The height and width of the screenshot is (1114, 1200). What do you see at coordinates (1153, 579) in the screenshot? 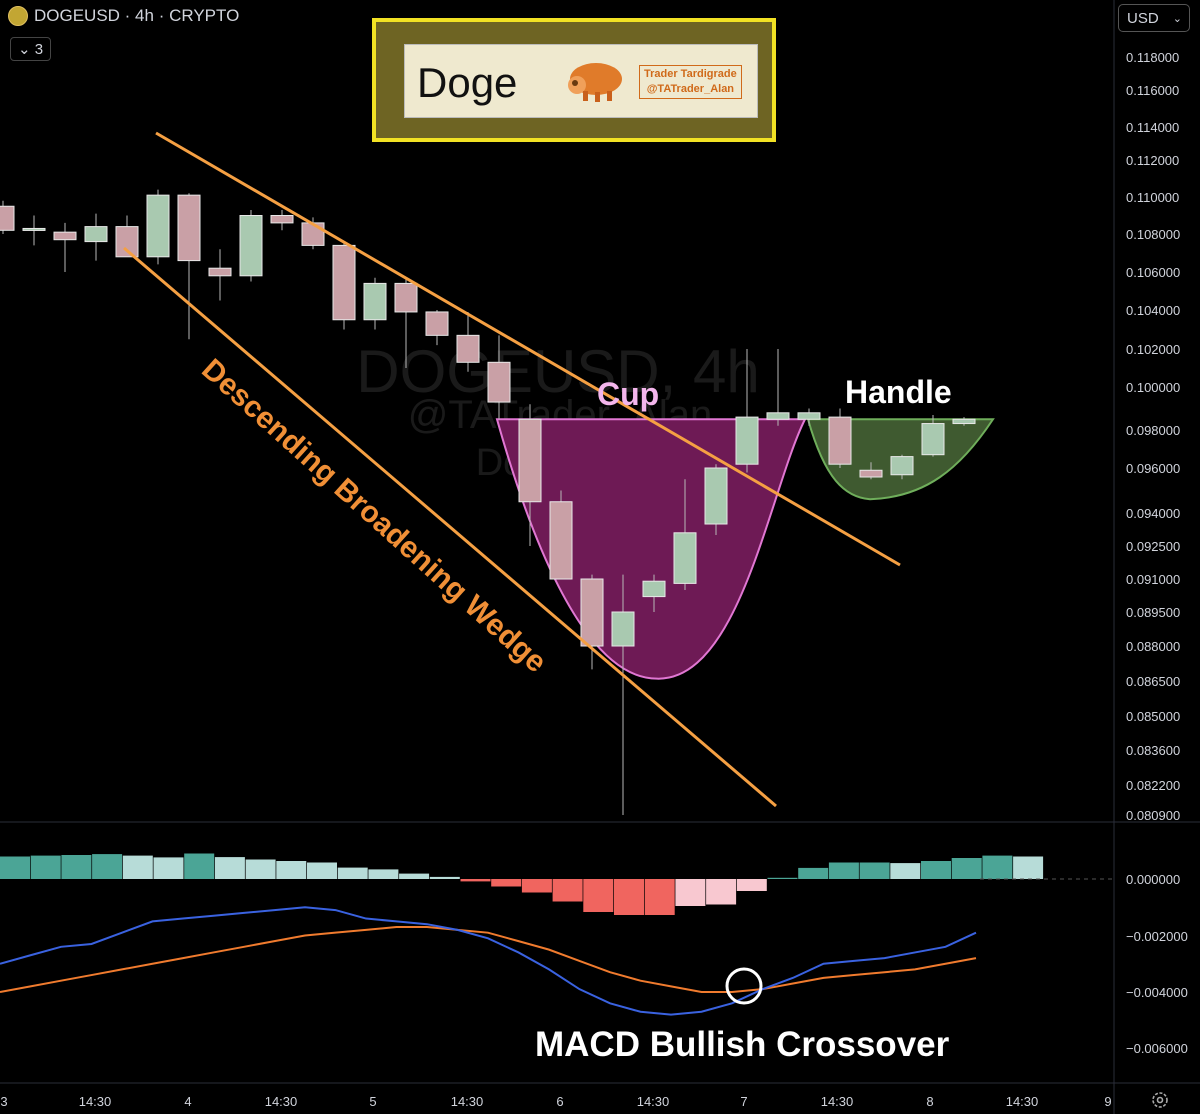
I see `price-tick: 0.091000` at bounding box center [1153, 579].